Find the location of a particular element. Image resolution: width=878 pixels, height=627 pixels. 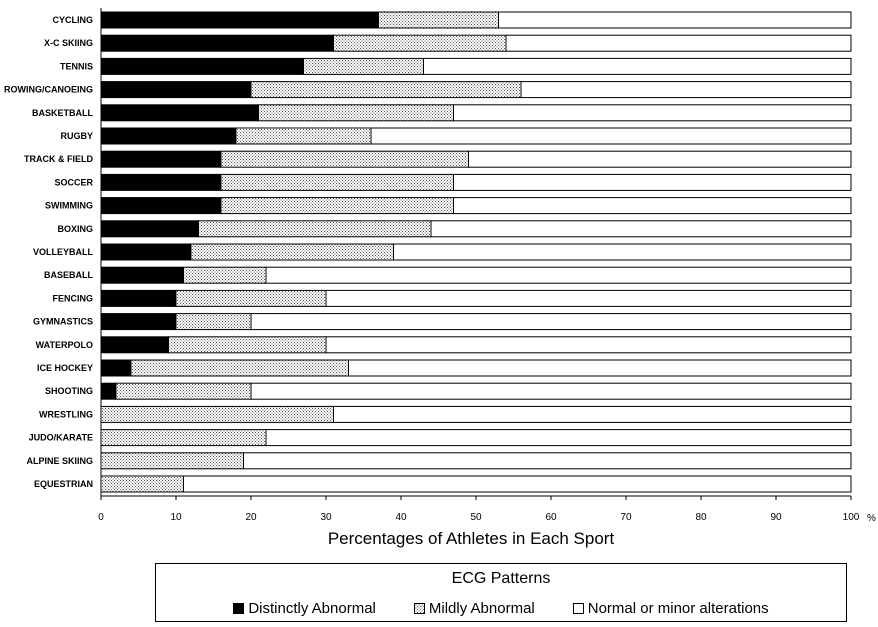

bar-fencing-mildly-abnormal is located at coordinates (251, 298).